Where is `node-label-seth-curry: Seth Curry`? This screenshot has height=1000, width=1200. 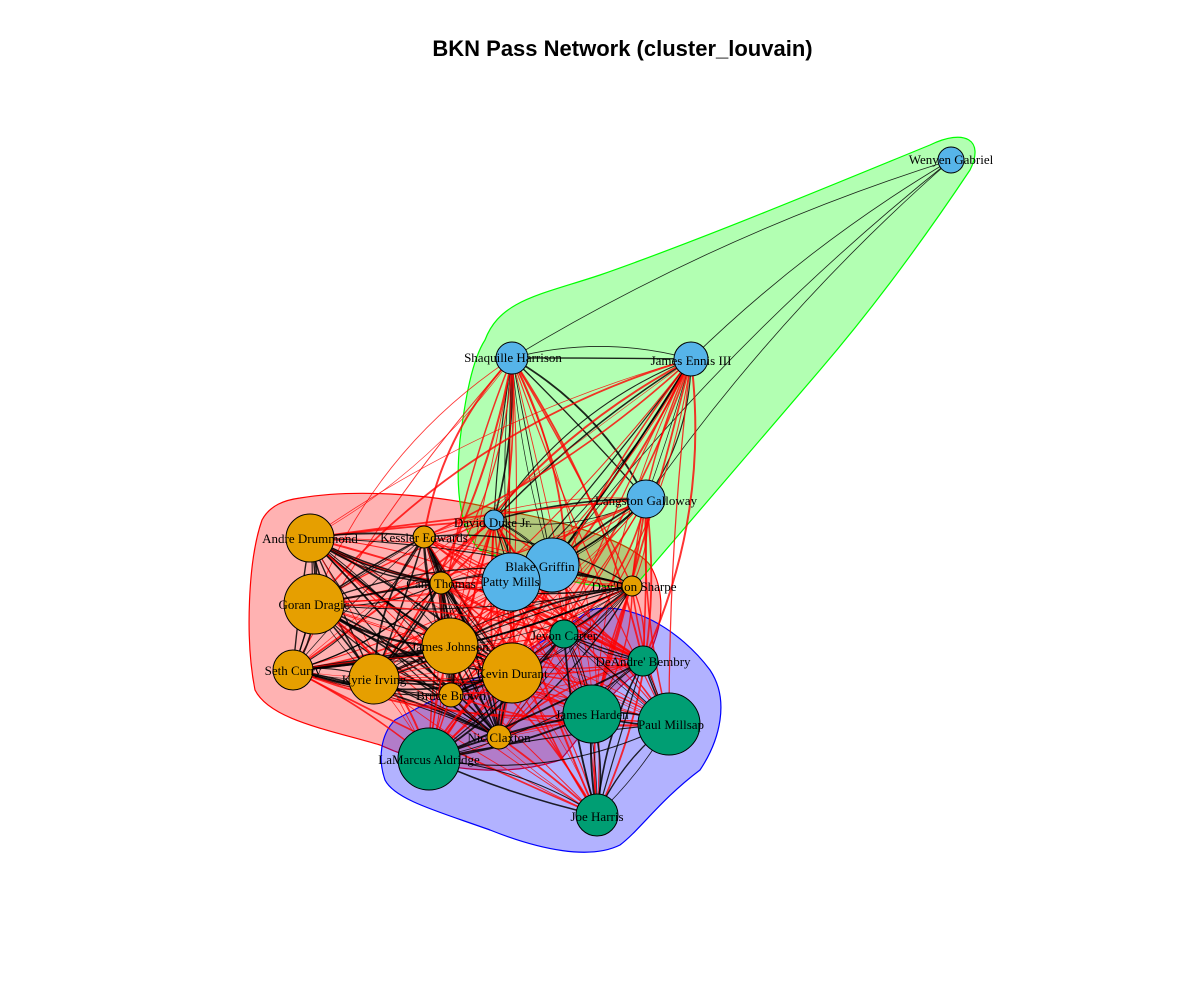 node-label-seth-curry: Seth Curry is located at coordinates (293, 670).